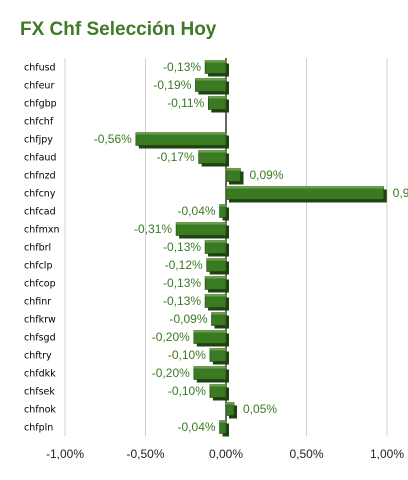 The height and width of the screenshot is (480, 408). What do you see at coordinates (387, 454) in the screenshot?
I see `x-tick-label: 1,00%` at bounding box center [387, 454].